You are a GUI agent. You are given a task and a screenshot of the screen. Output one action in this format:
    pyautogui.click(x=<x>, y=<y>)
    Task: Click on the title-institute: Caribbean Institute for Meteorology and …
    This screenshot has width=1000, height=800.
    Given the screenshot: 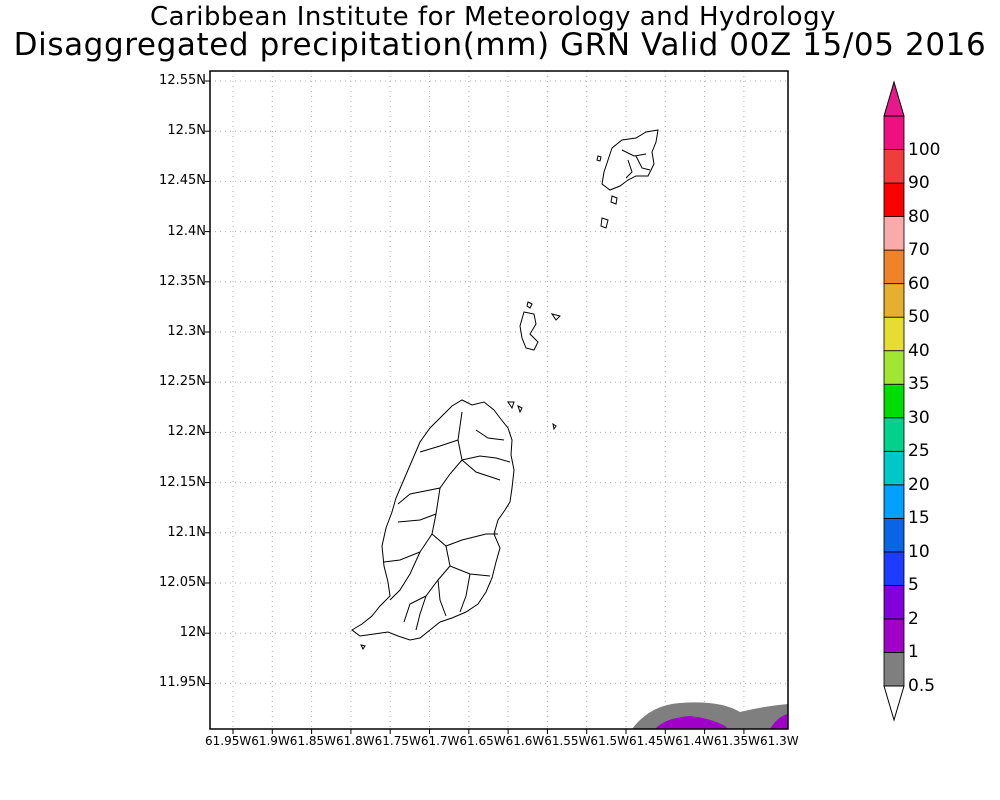 What is the action you would take?
    pyautogui.click(x=493, y=17)
    